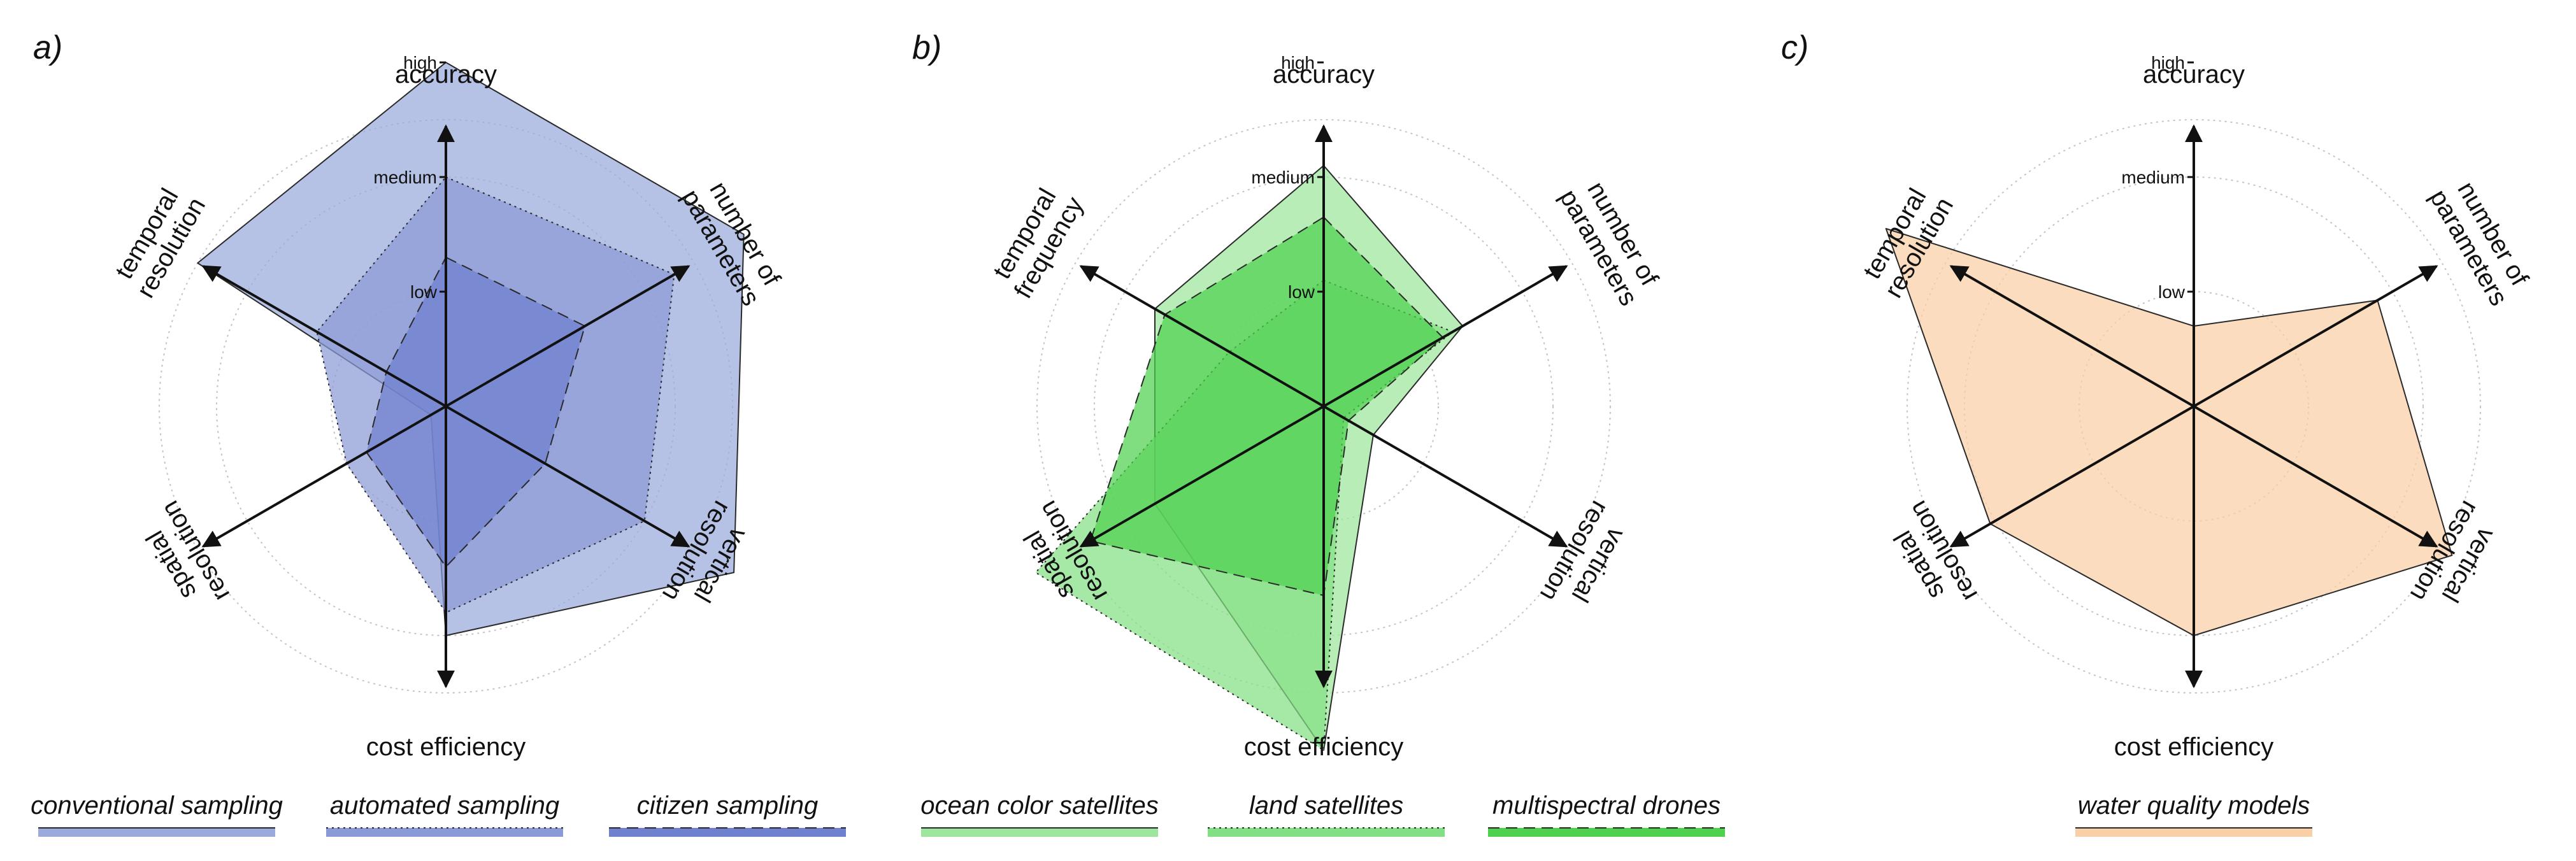  I want to click on legend-label: conventional sampling, so click(157, 806).